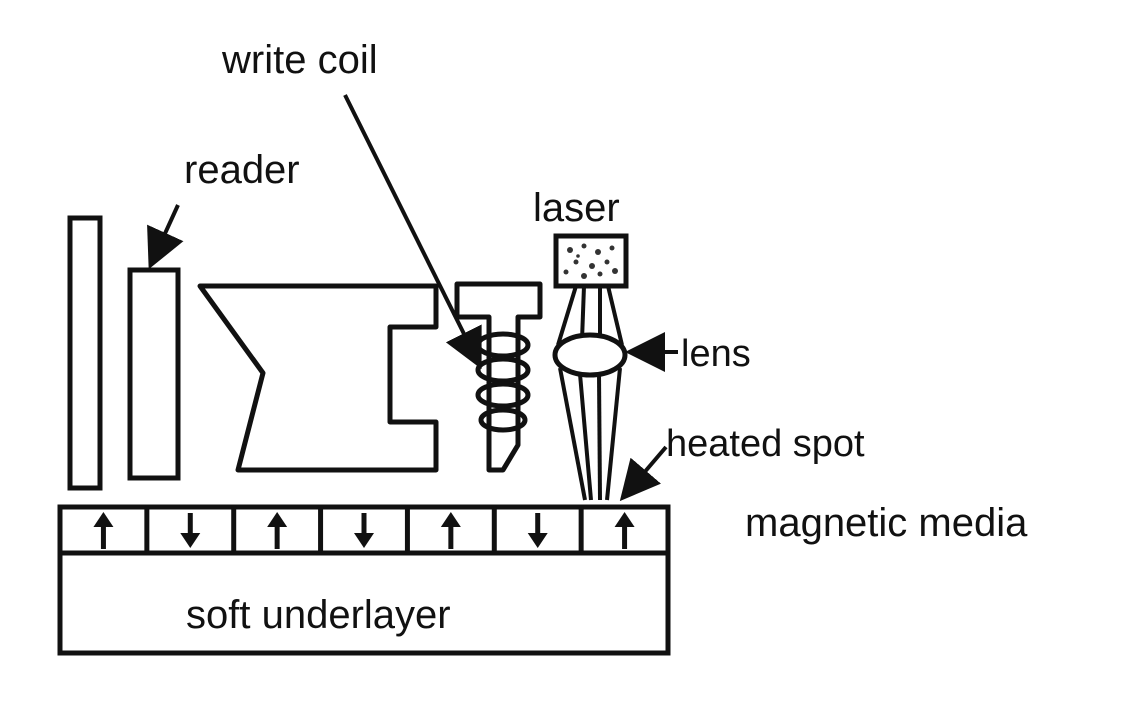 The width and height of the screenshot is (1143, 725). Describe the element at coordinates (765, 444) in the screenshot. I see `heated-spot-label: heated spot` at that location.